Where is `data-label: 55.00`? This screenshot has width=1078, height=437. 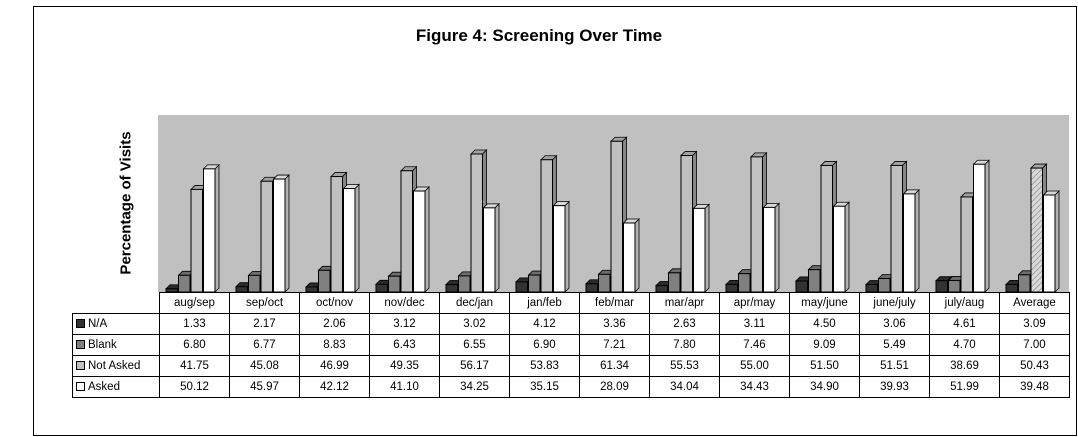
data-label: 55.00 is located at coordinates (754, 366).